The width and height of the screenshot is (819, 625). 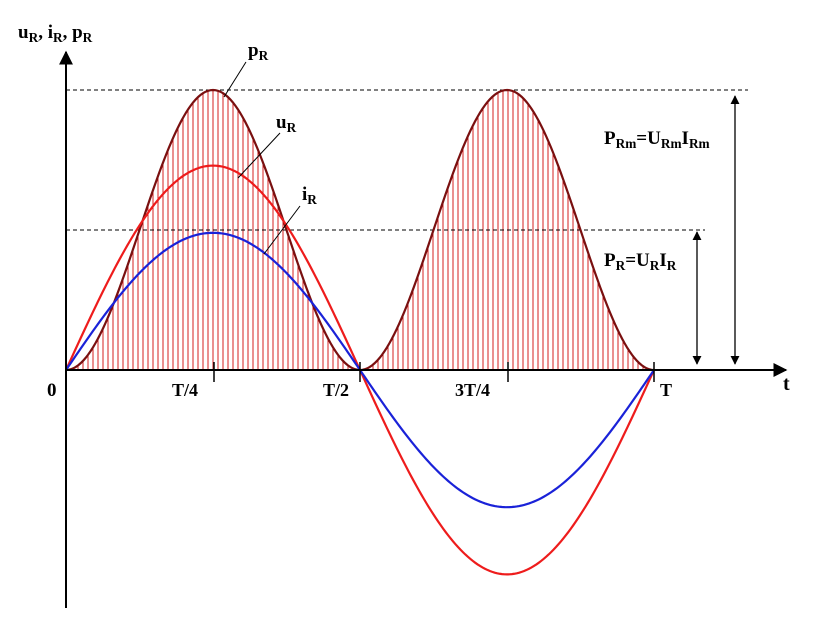 I want to click on pr-formula-label: PR=URIR, so click(x=640, y=261).